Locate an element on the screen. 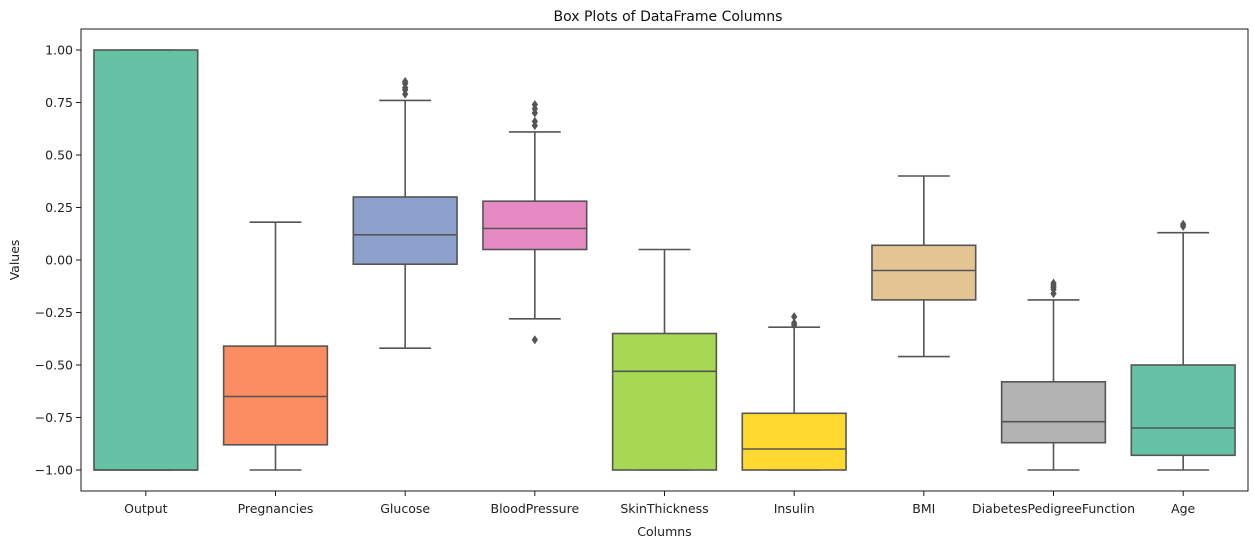 This screenshot has width=1254, height=545. y-tick-label: 0.50 is located at coordinates (59, 155).